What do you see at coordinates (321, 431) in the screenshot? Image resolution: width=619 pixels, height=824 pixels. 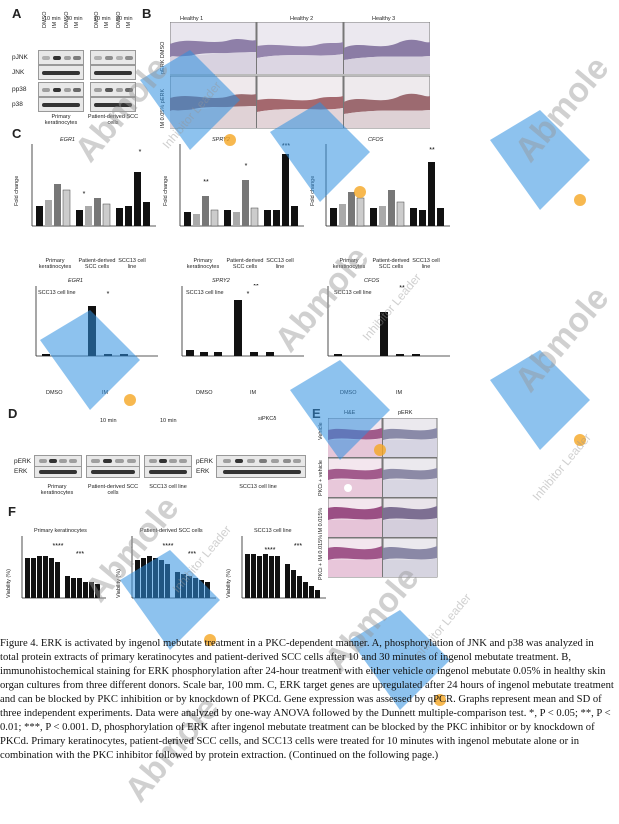 I see `row-label: Vehicle` at bounding box center [321, 431].